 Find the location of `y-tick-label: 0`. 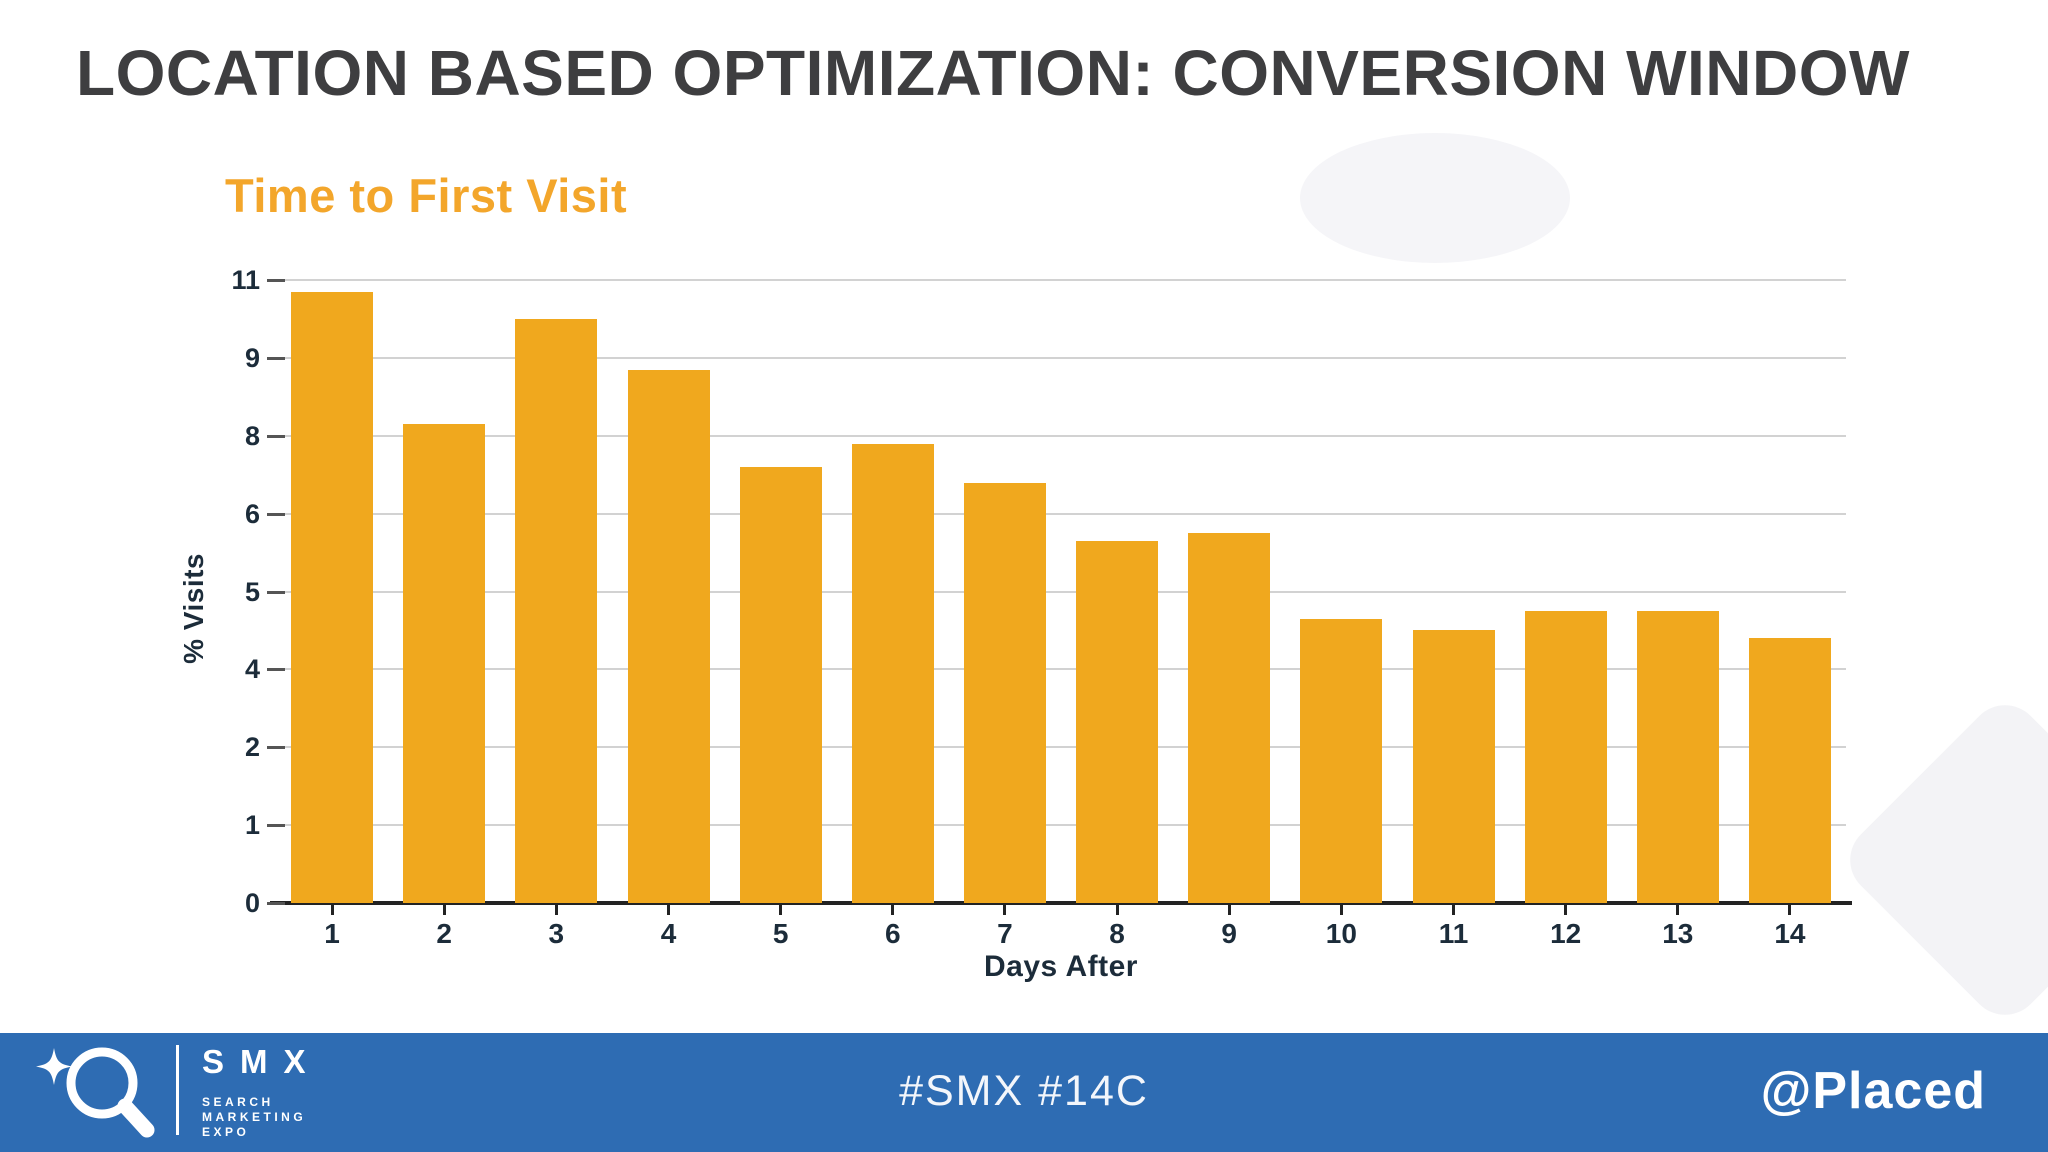

y-tick-label: 0 is located at coordinates (252, 903).